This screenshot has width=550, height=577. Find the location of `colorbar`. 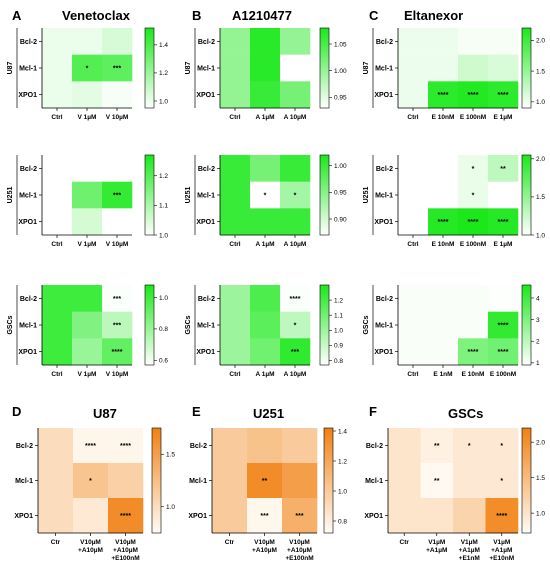

colorbar is located at coordinates (149, 68).